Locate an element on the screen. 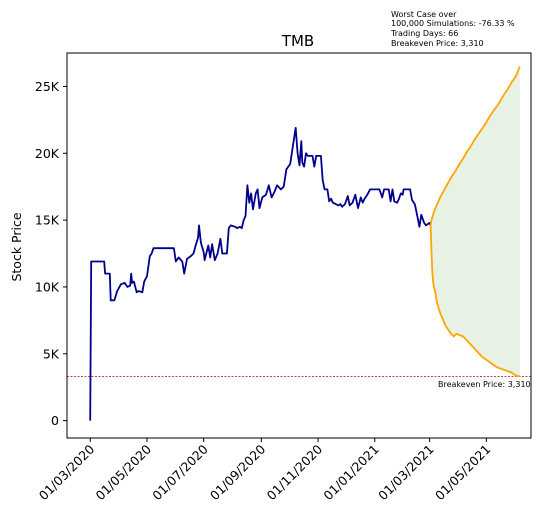 The width and height of the screenshot is (560, 524). chart-title: TMB is located at coordinates (297, 41).